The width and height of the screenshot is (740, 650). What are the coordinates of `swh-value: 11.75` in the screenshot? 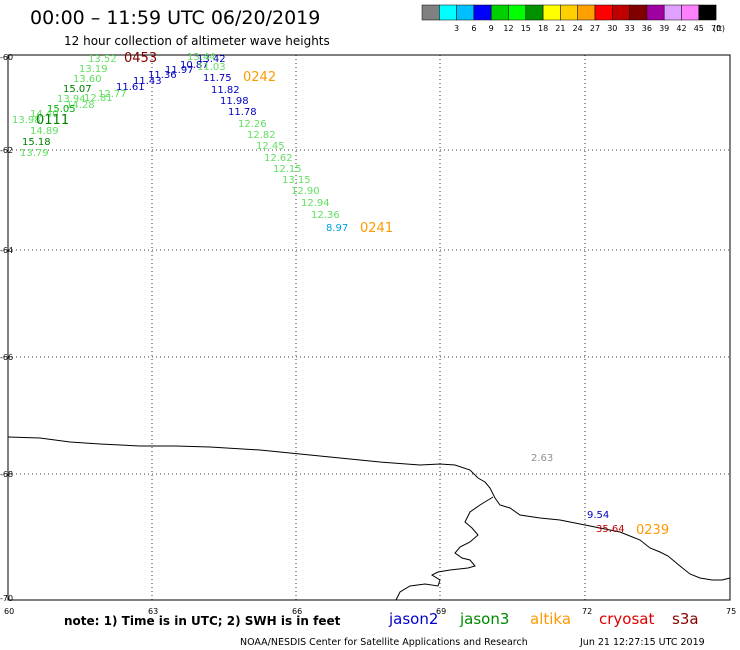 It's located at (217, 78).